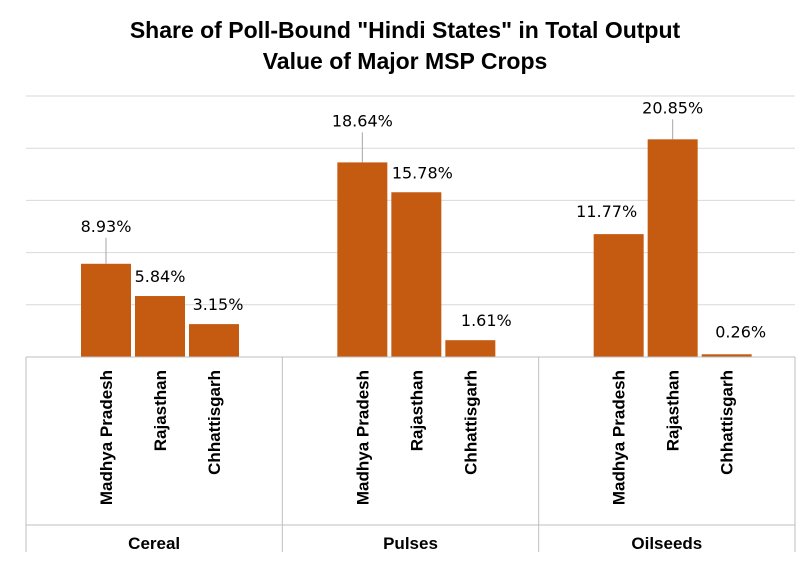 The height and width of the screenshot is (564, 809). I want to click on data-label: 18.64%, so click(362, 120).